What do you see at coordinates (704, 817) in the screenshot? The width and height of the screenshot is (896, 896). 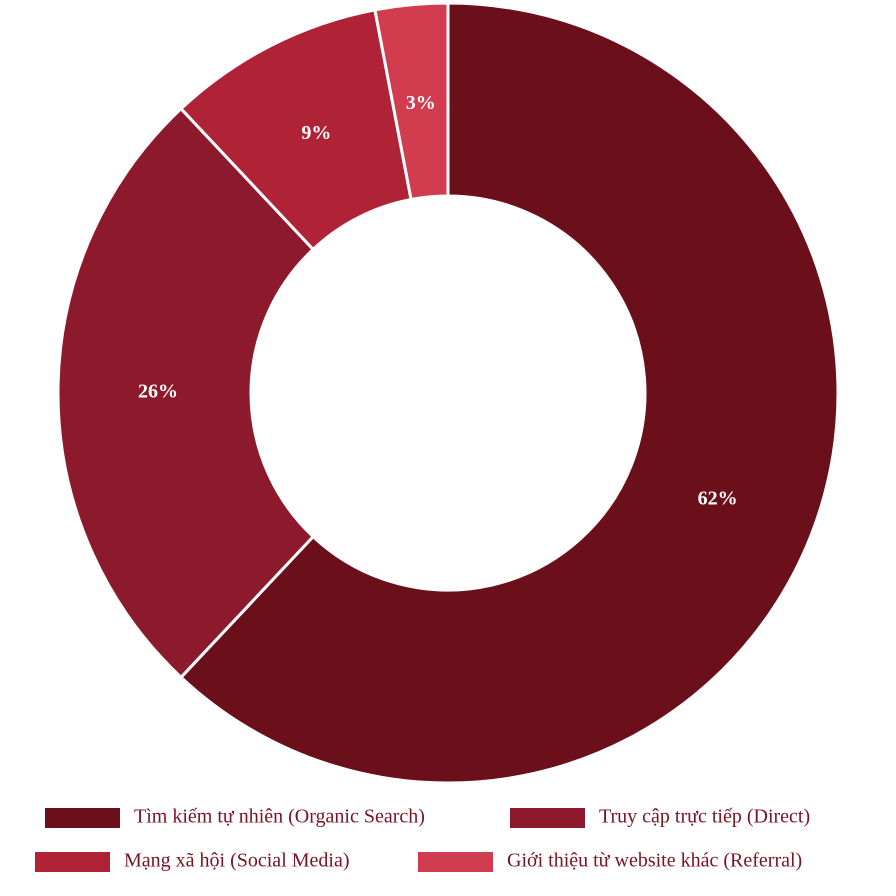 I see `legend-label: Truy cập trực tiếp (Direct)` at bounding box center [704, 817].